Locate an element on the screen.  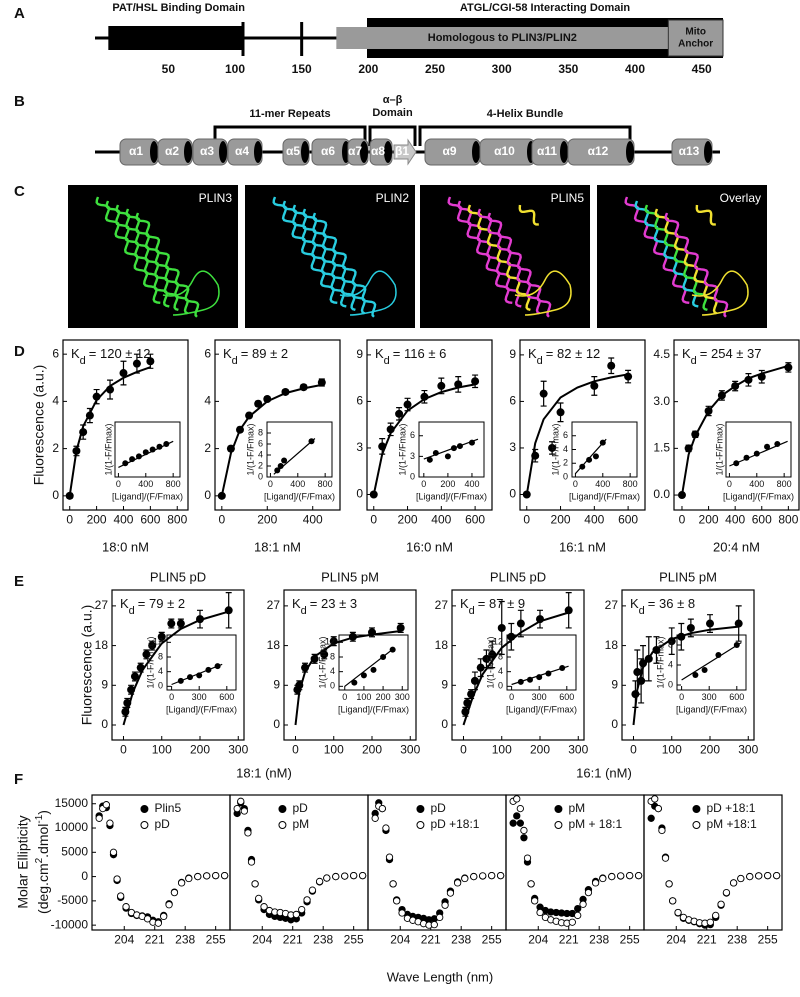
region-label: α–β is located at coordinates (393, 100).